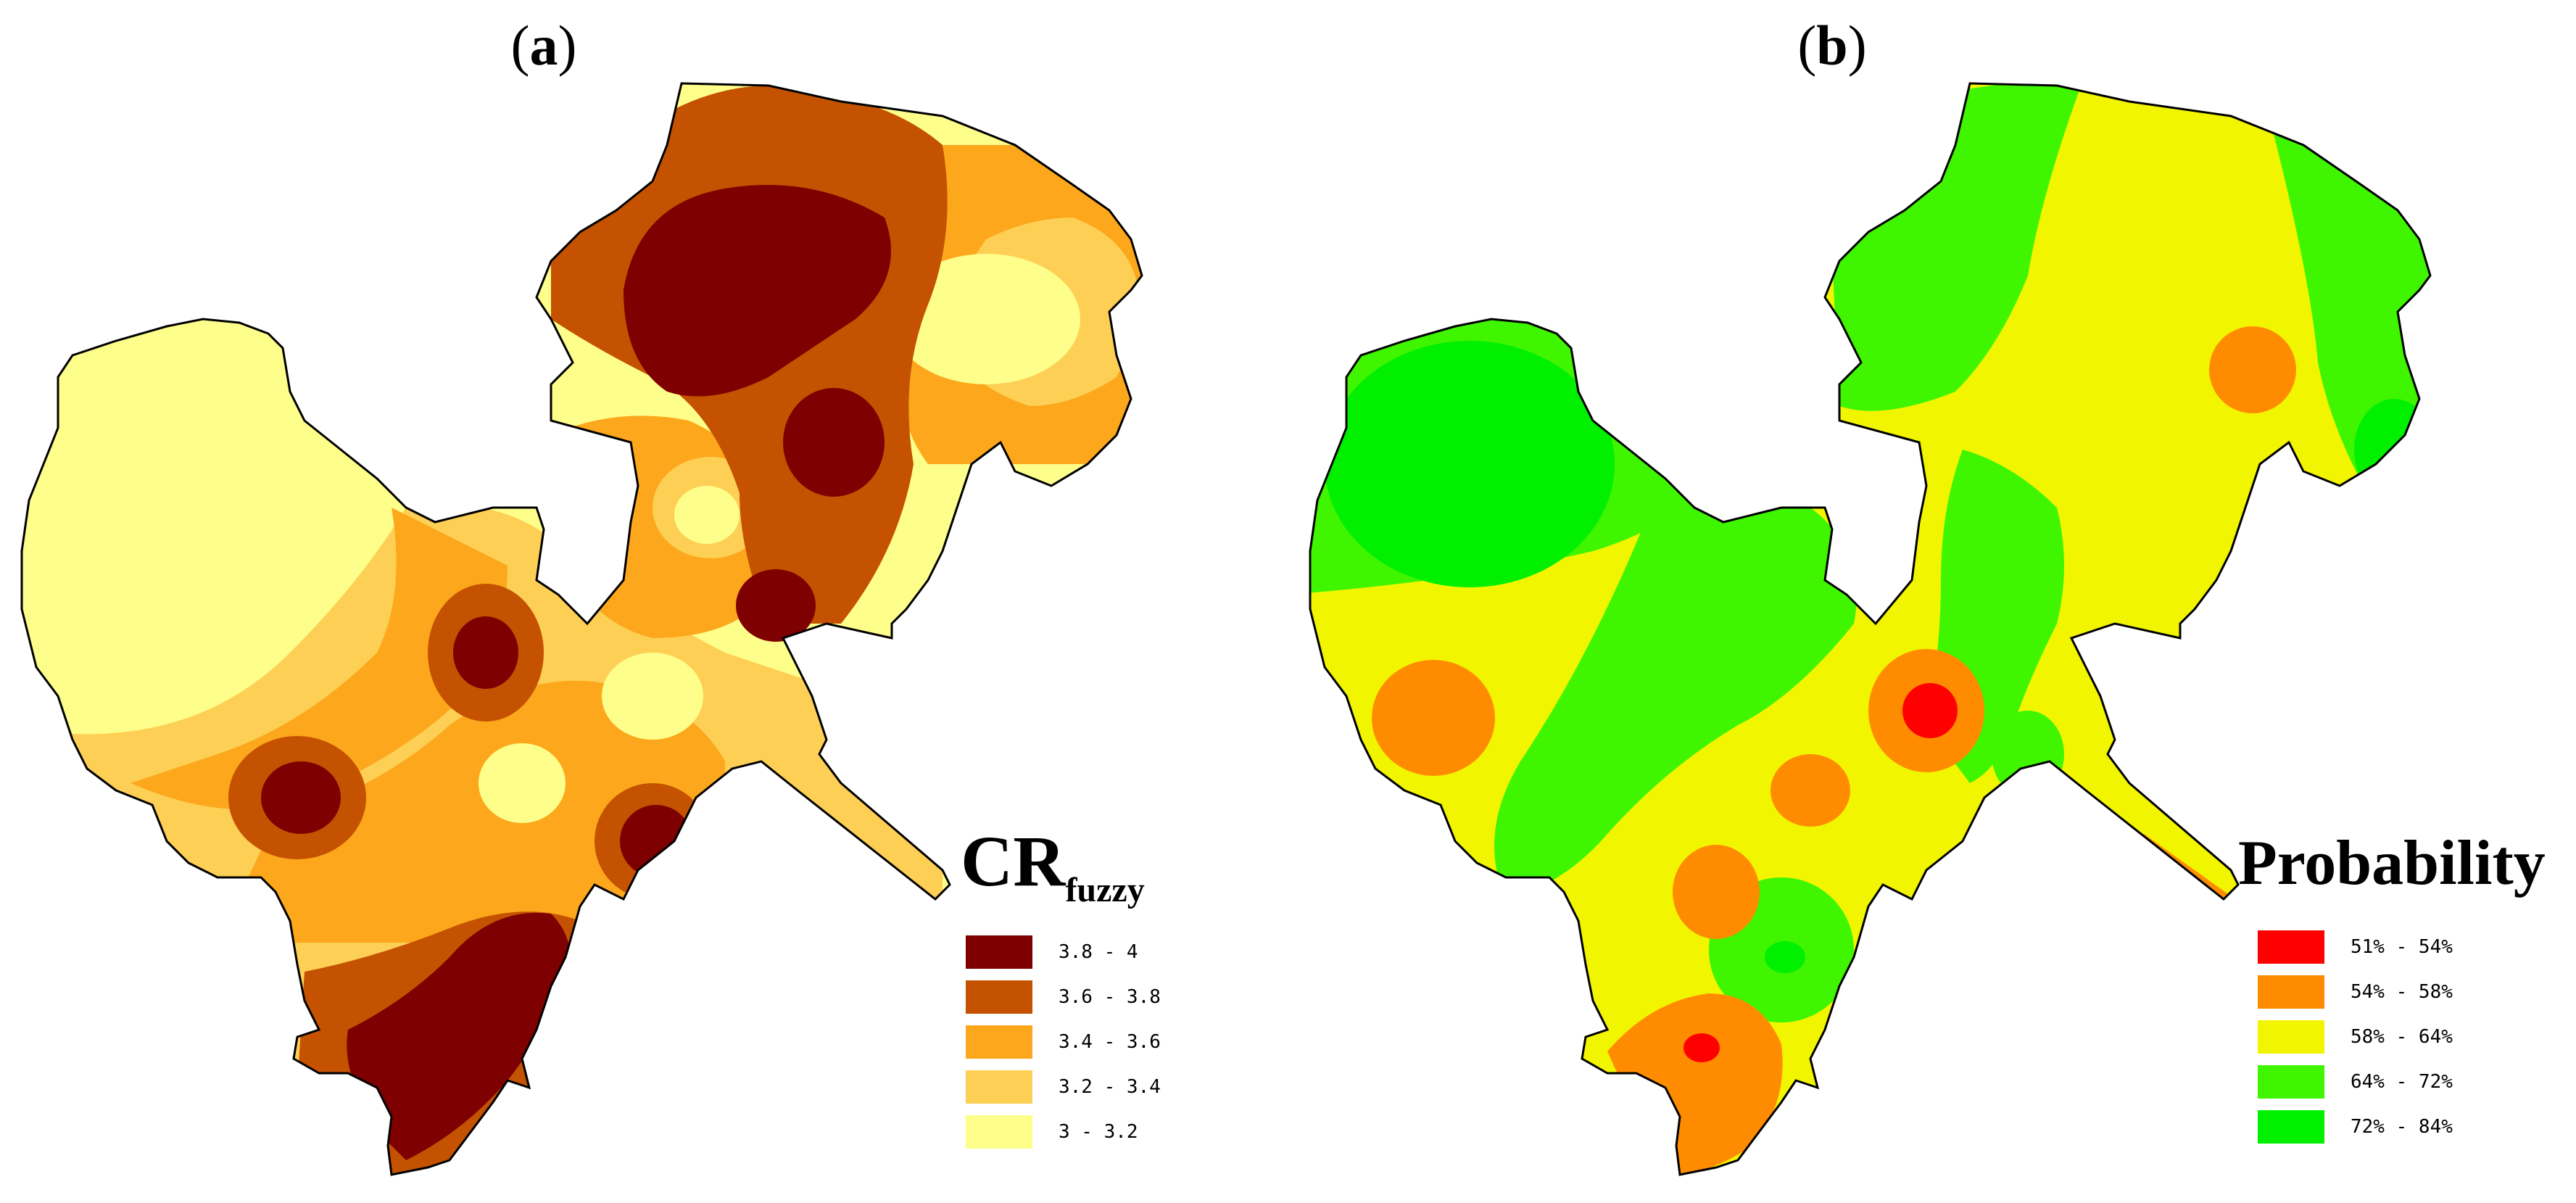  Describe the element at coordinates (1063, 997) in the screenshot. I see `legend-item: 3.6 - 3.8` at that location.